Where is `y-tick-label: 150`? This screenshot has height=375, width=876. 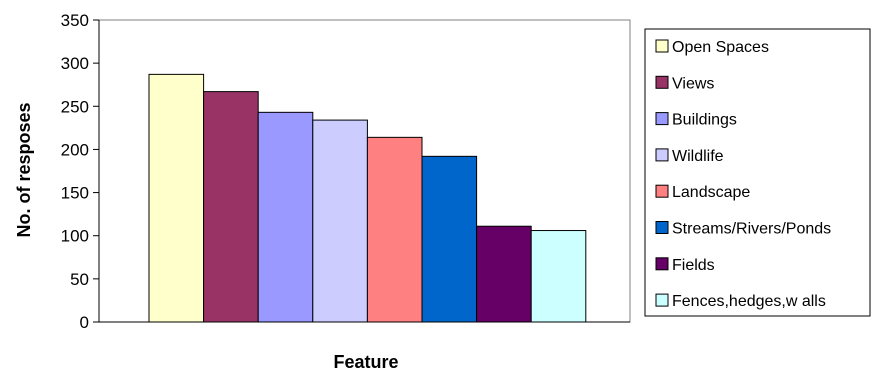 y-tick-label: 150 is located at coordinates (75, 193).